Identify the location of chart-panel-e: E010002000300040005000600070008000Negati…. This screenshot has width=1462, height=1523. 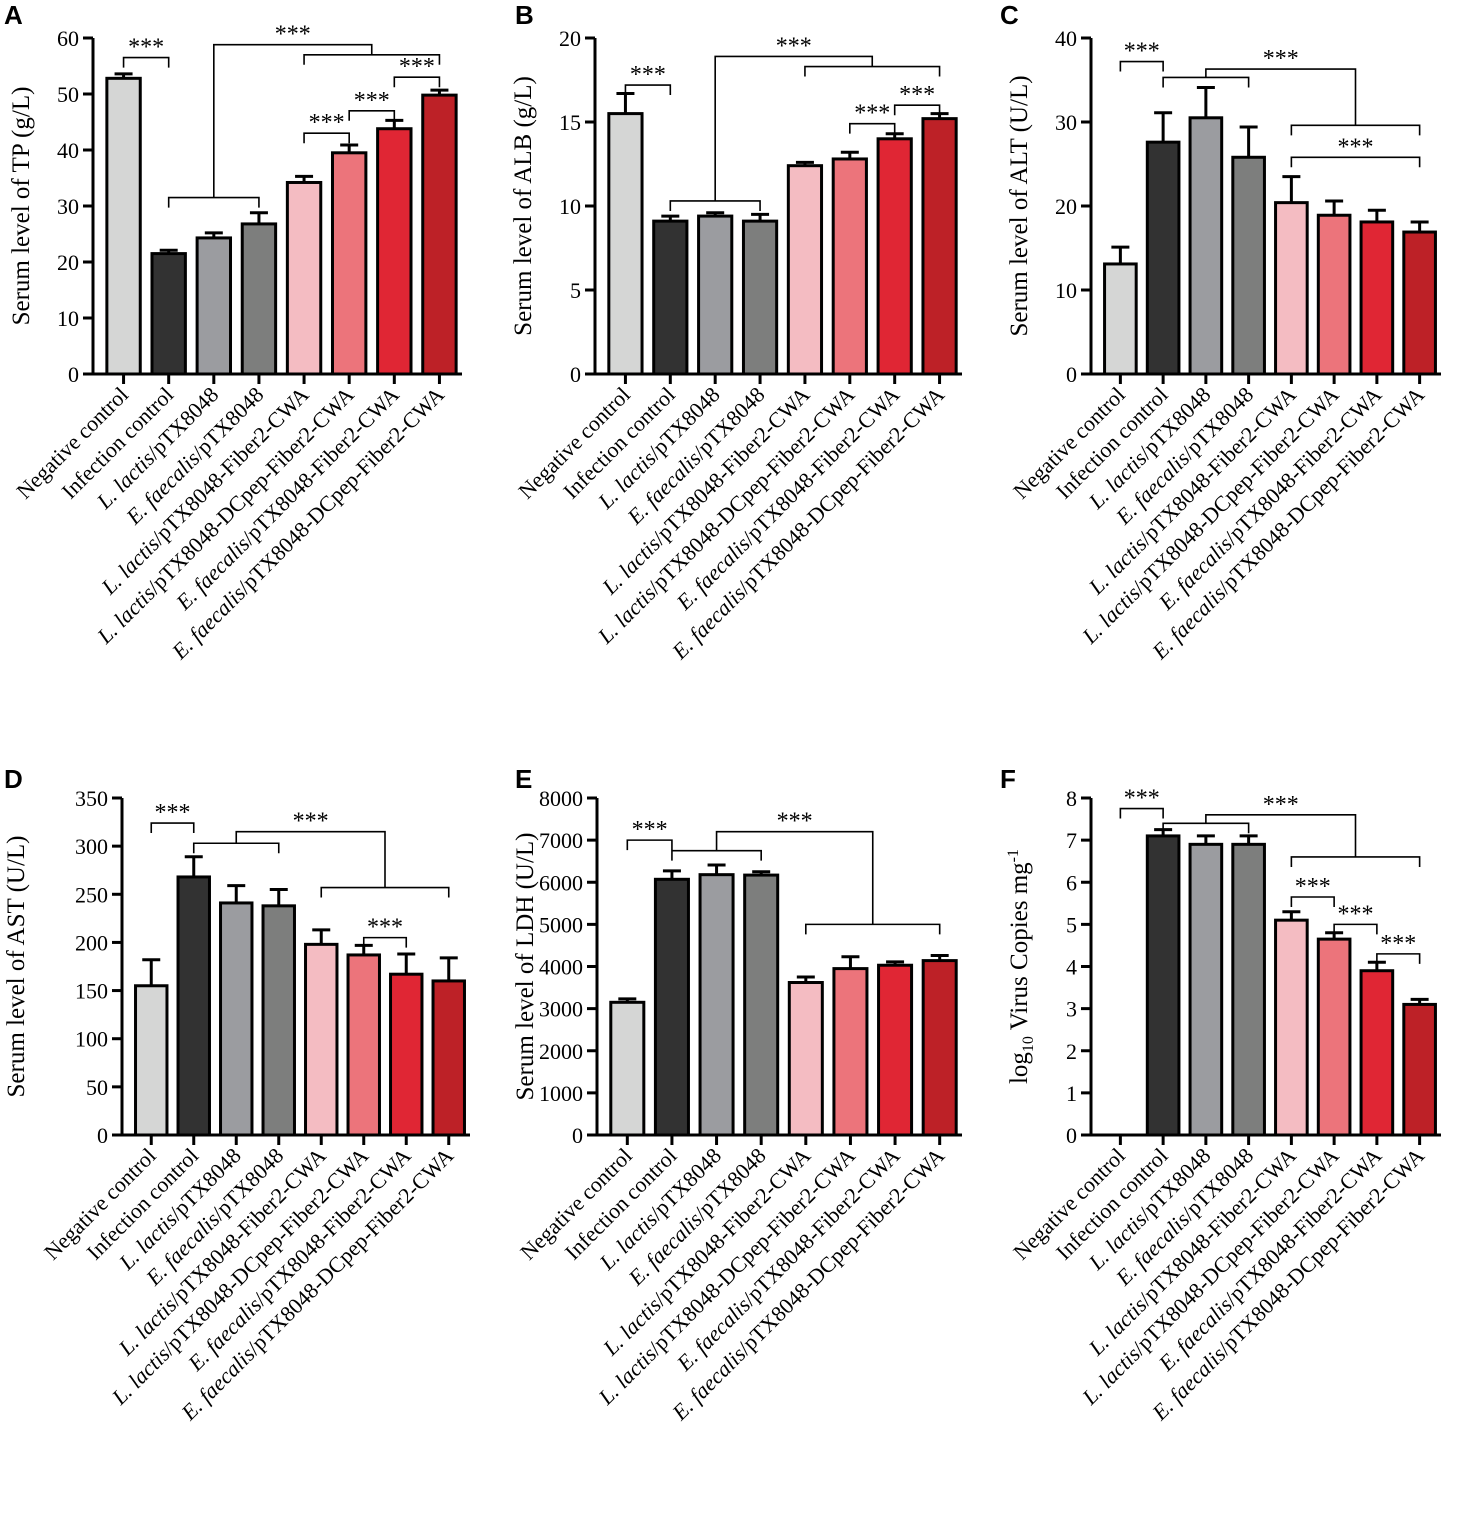
(737, 1095).